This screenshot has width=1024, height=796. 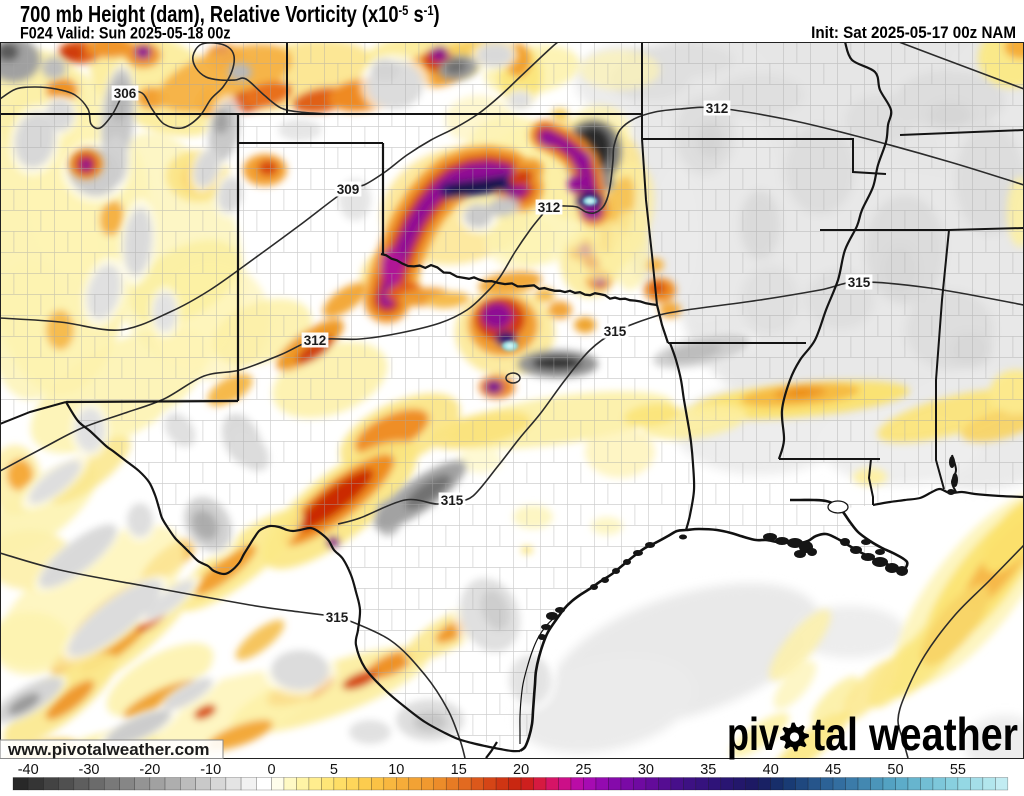 What do you see at coordinates (958, 770) in the screenshot?
I see `svg-text: 55` at bounding box center [958, 770].